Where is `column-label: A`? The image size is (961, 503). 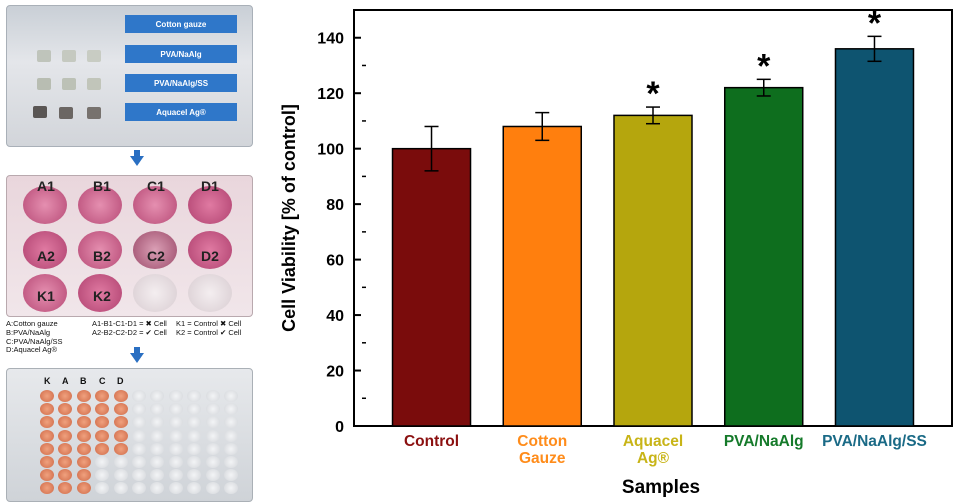
column-label: A is located at coordinates (65, 381).